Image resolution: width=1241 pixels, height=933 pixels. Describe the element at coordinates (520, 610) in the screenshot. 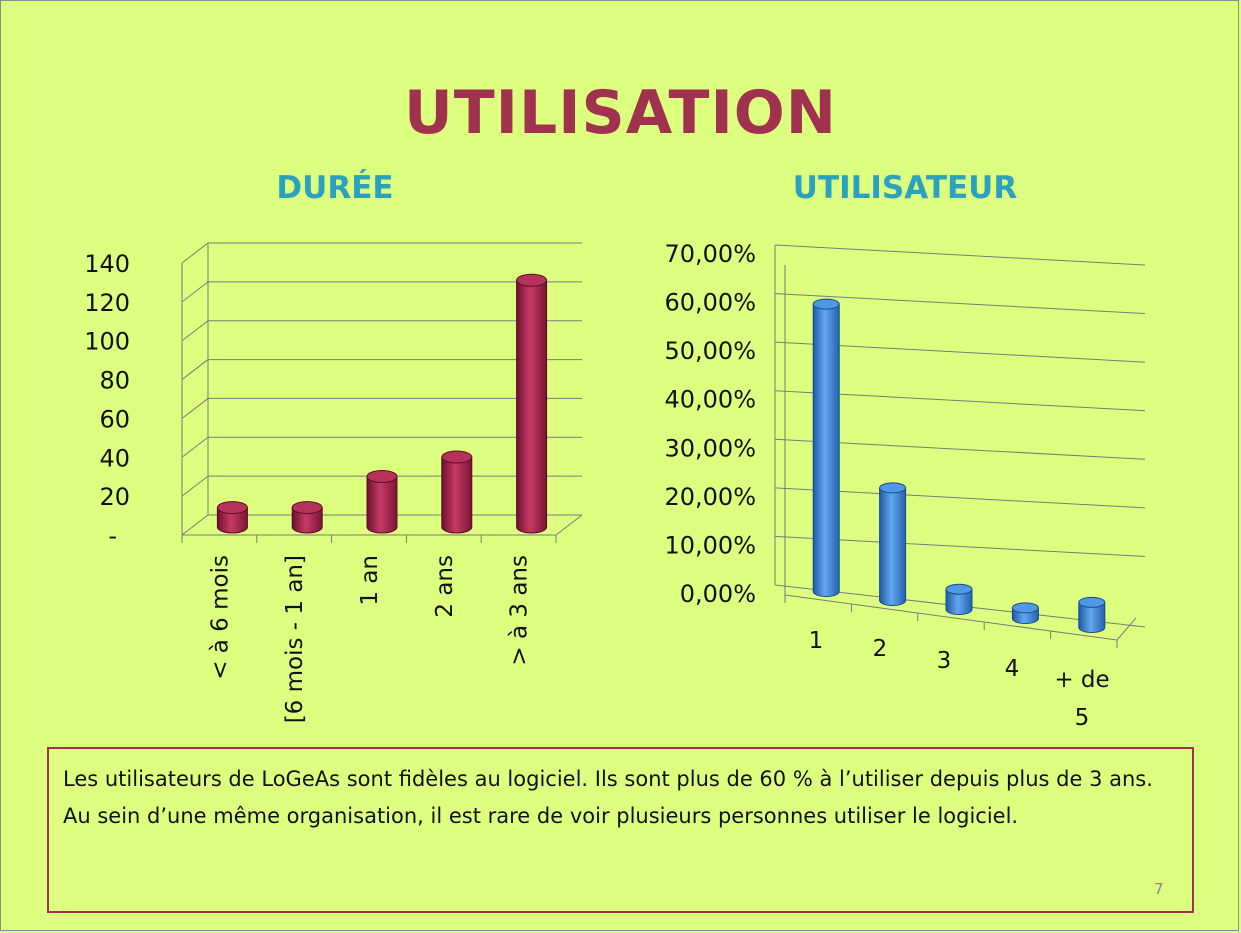

I see `duree-x-tick-label: > à 3 ans` at that location.